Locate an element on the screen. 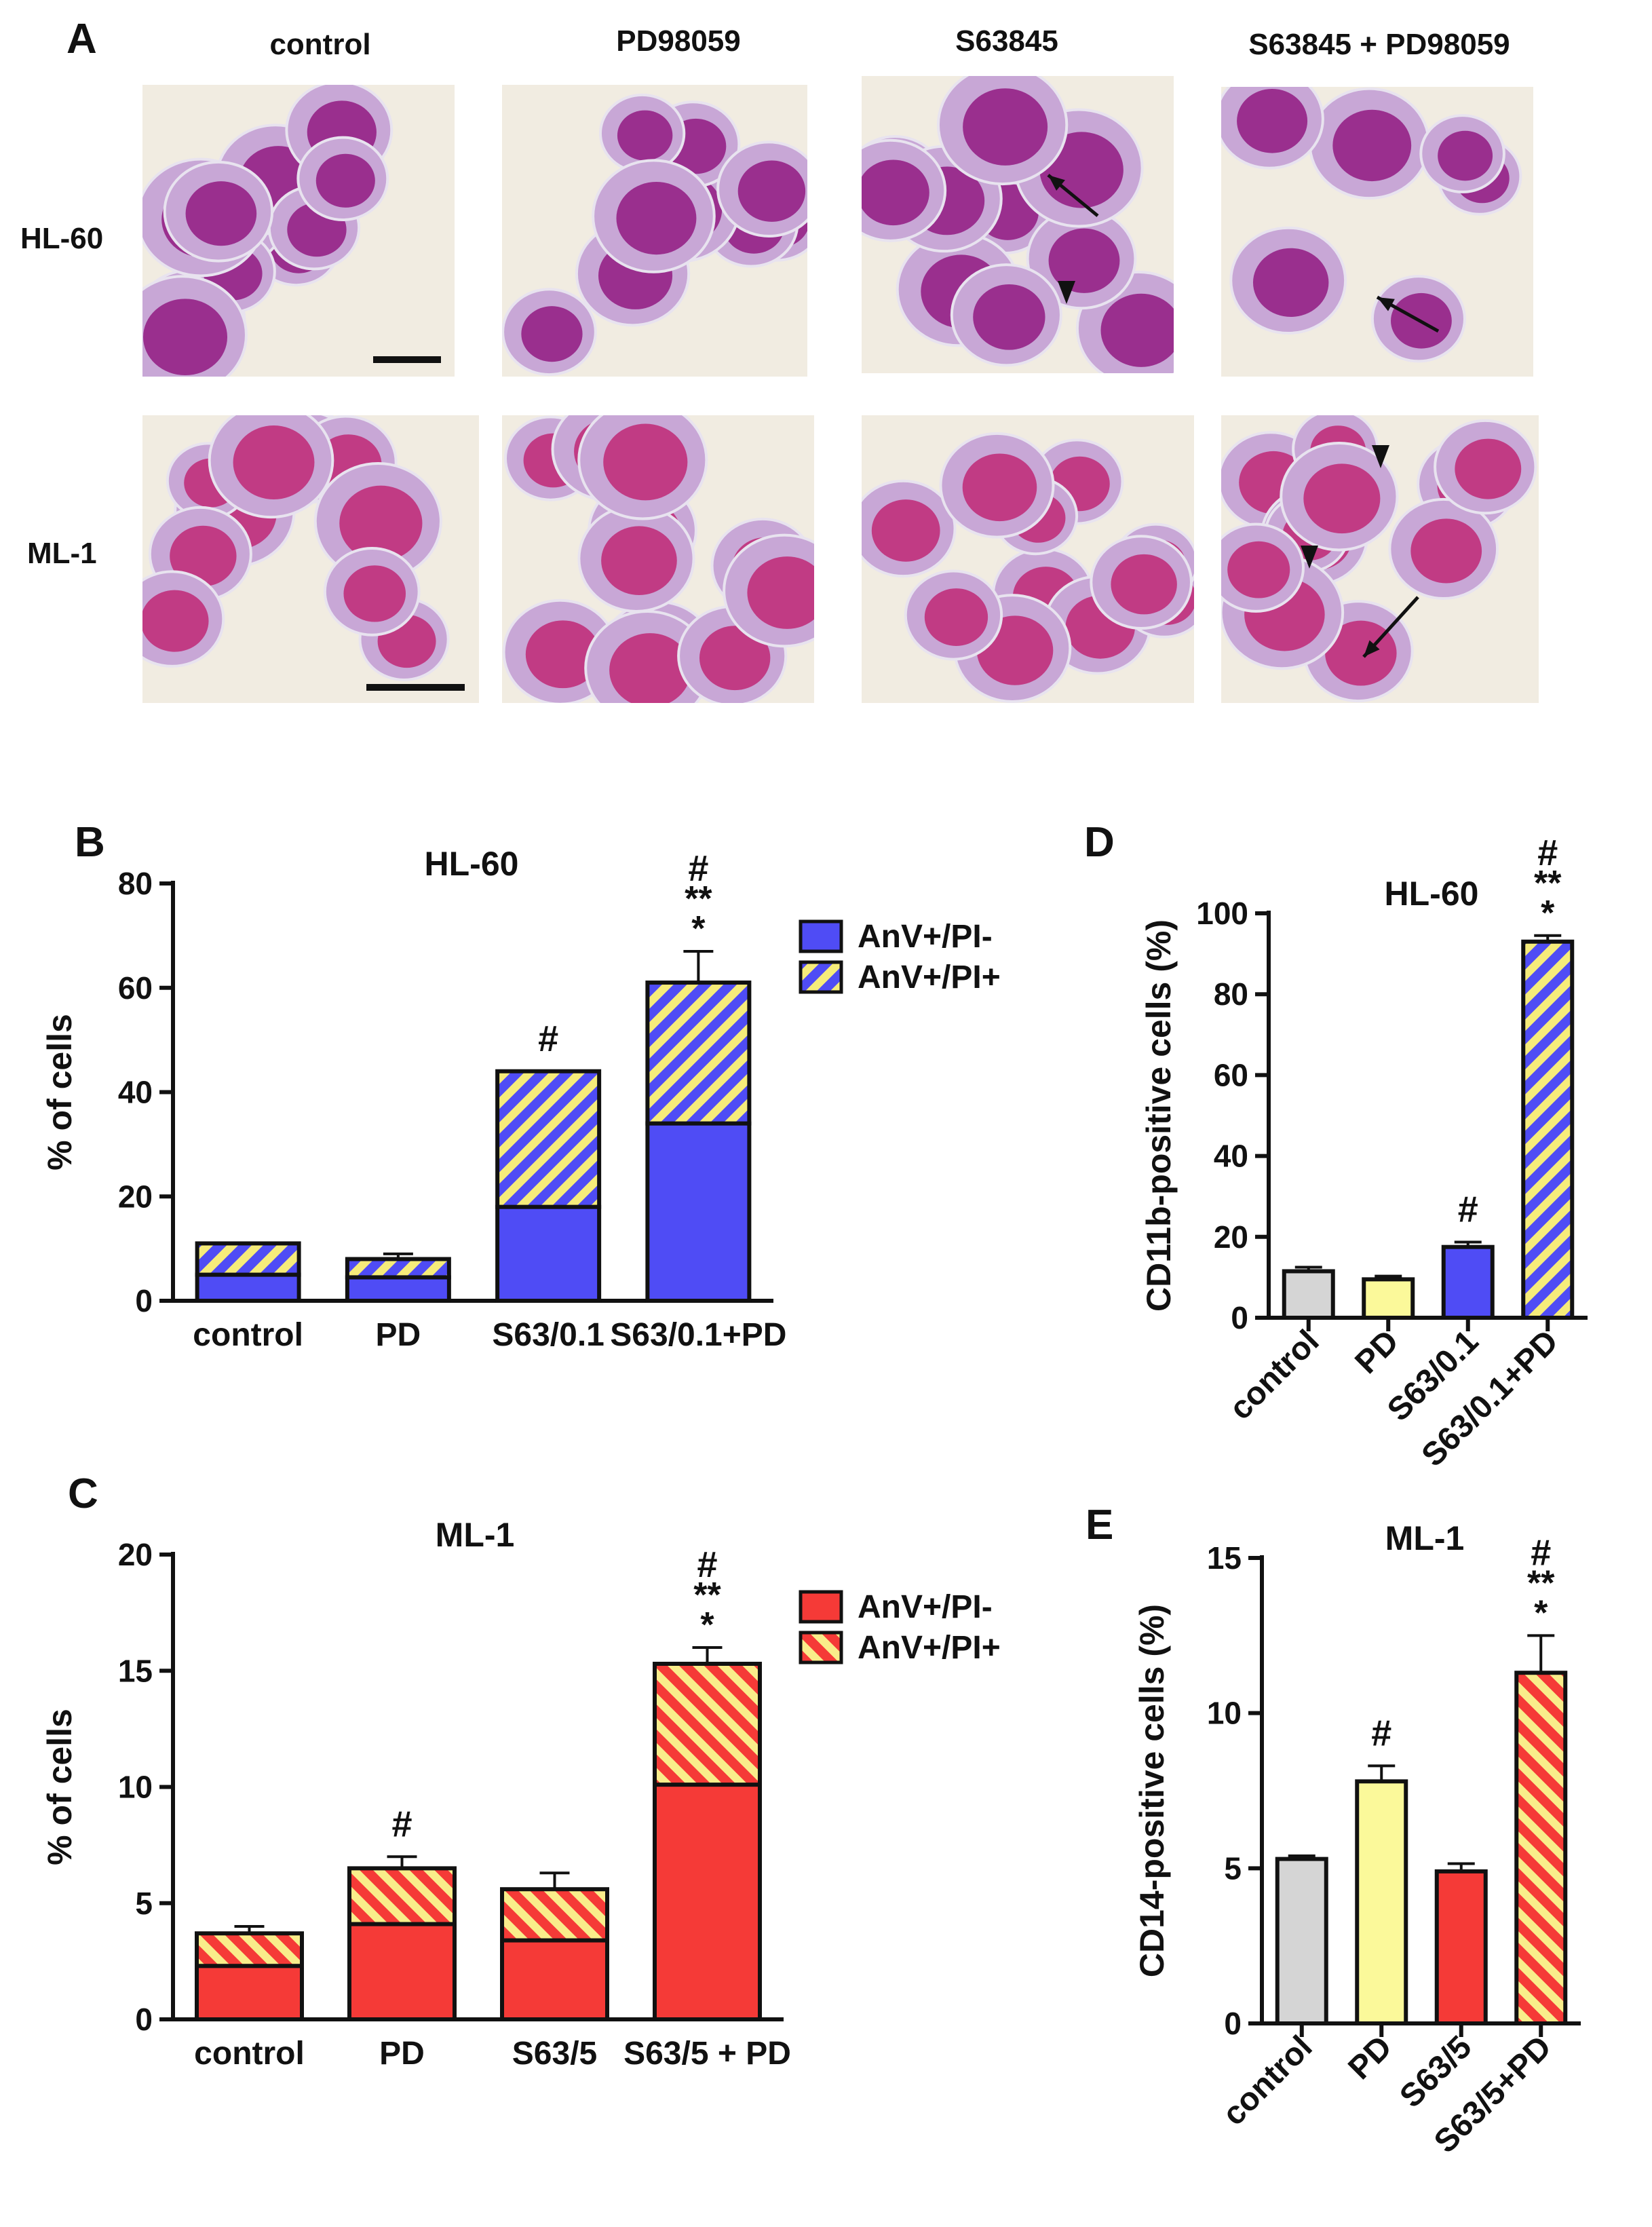  x-tick-label: S63/5 + PD is located at coordinates (707, 2054).